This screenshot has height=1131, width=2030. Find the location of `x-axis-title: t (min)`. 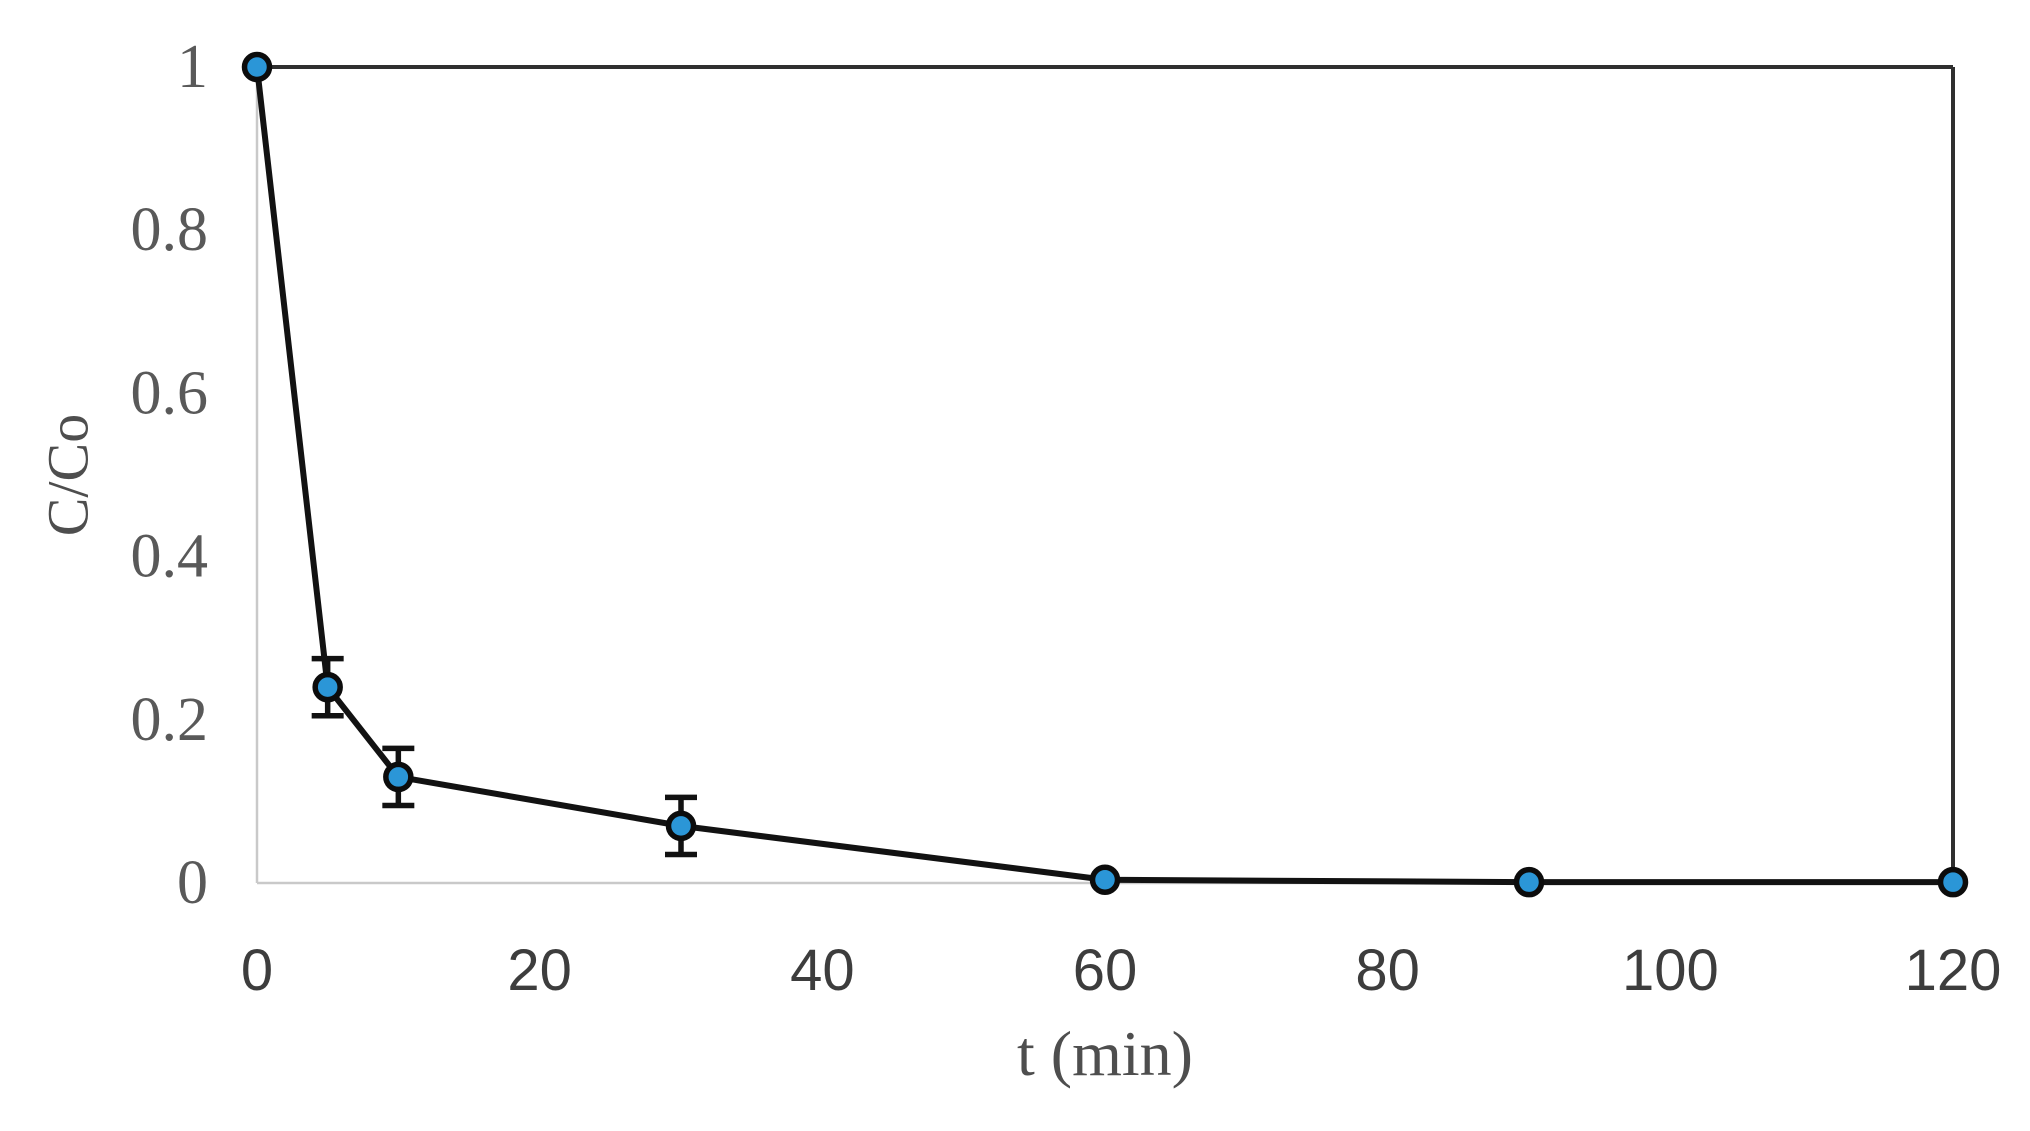

x-axis-title: t (min) is located at coordinates (1105, 1053).